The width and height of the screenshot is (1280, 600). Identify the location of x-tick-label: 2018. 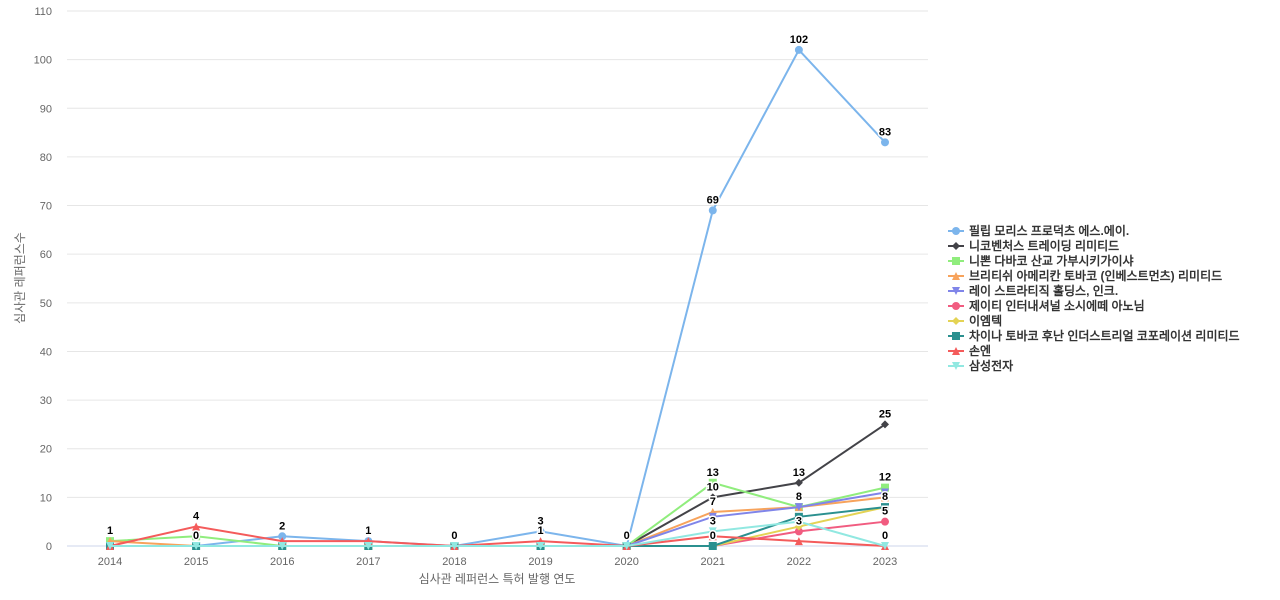
(454, 562).